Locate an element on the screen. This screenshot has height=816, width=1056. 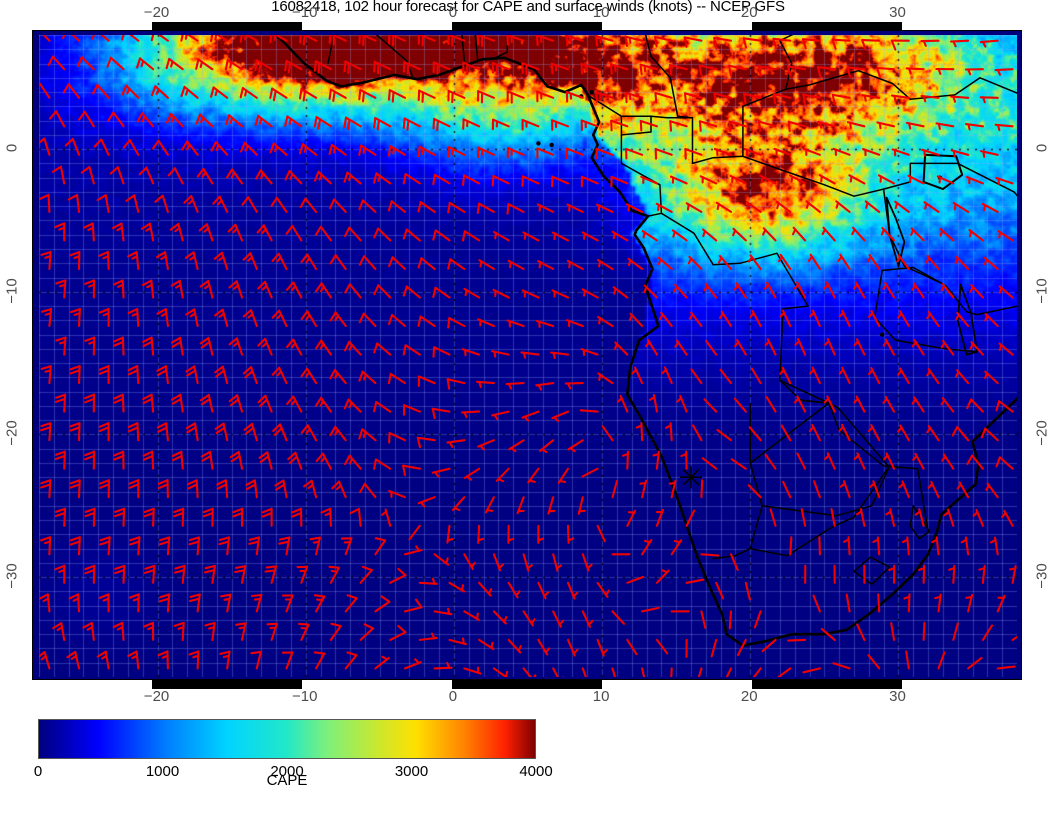
x-tick-label-0: −20 is located at coordinates (156, 12).